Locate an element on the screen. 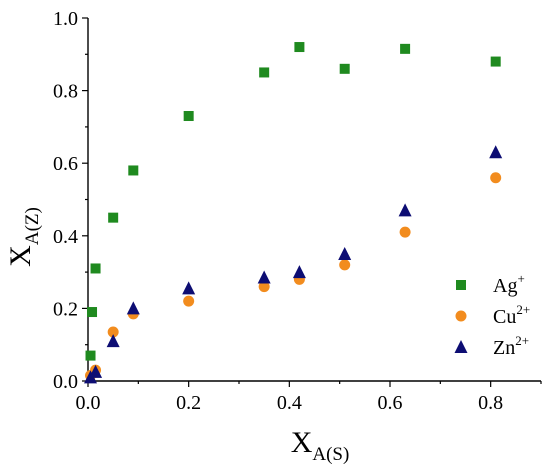 Image resolution: width=550 pixels, height=464 pixels. x-tick-label: 0.4 is located at coordinates (289, 403).